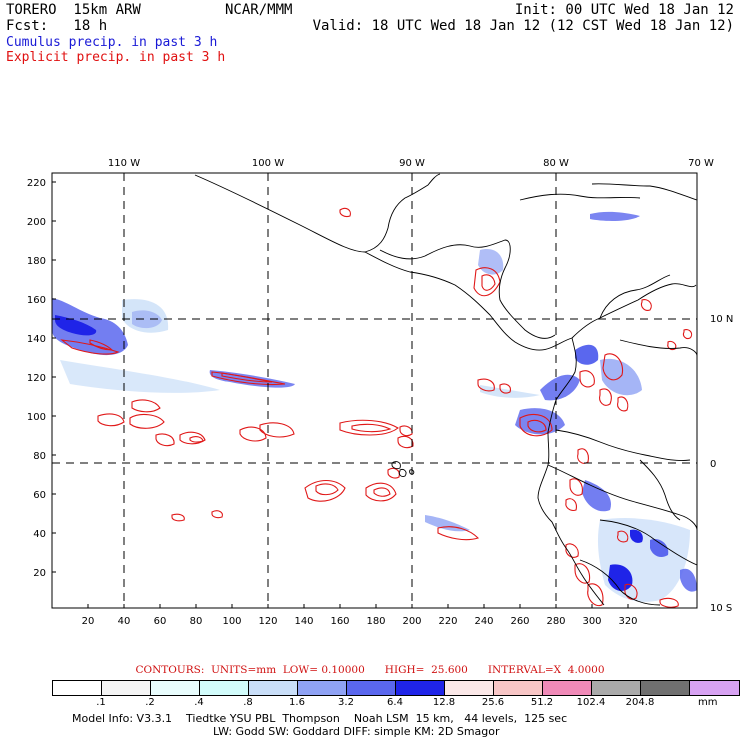 The width and height of the screenshot is (740, 740). What do you see at coordinates (150, 702) in the screenshot?
I see `colorbar-label: .2` at bounding box center [150, 702].